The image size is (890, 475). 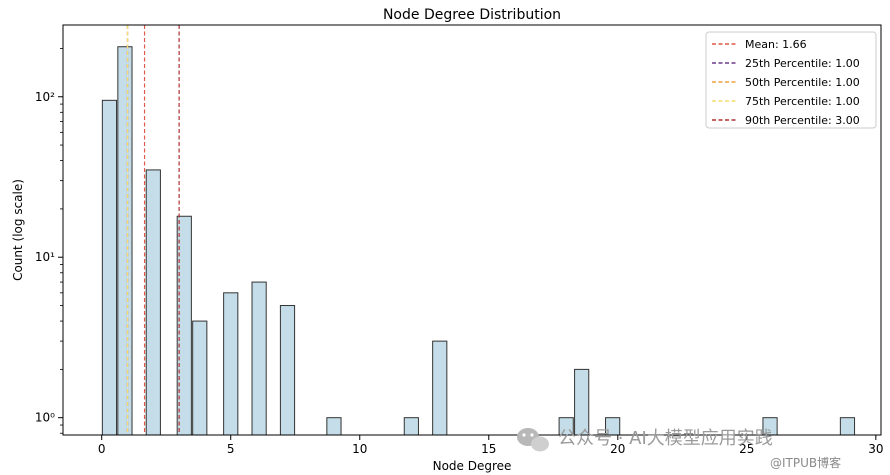 What do you see at coordinates (746, 449) in the screenshot?
I see `x-tick-label: 25` at bounding box center [746, 449].